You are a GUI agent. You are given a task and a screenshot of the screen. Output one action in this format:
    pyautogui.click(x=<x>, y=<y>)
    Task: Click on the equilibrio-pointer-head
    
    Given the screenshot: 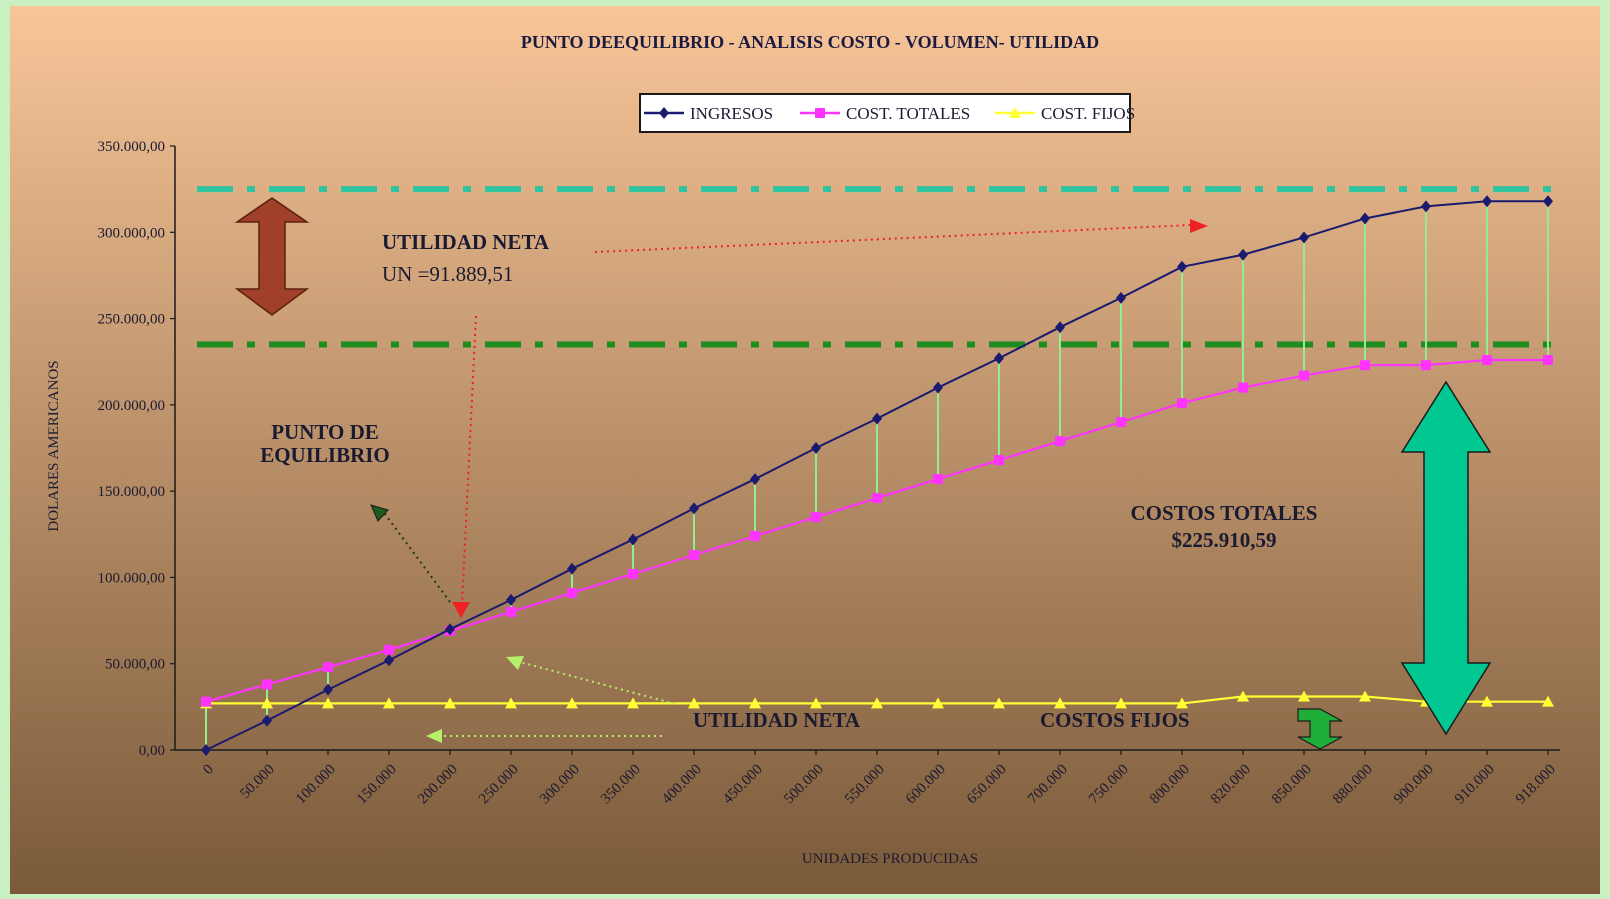 What is the action you would take?
    pyautogui.click(x=461, y=610)
    